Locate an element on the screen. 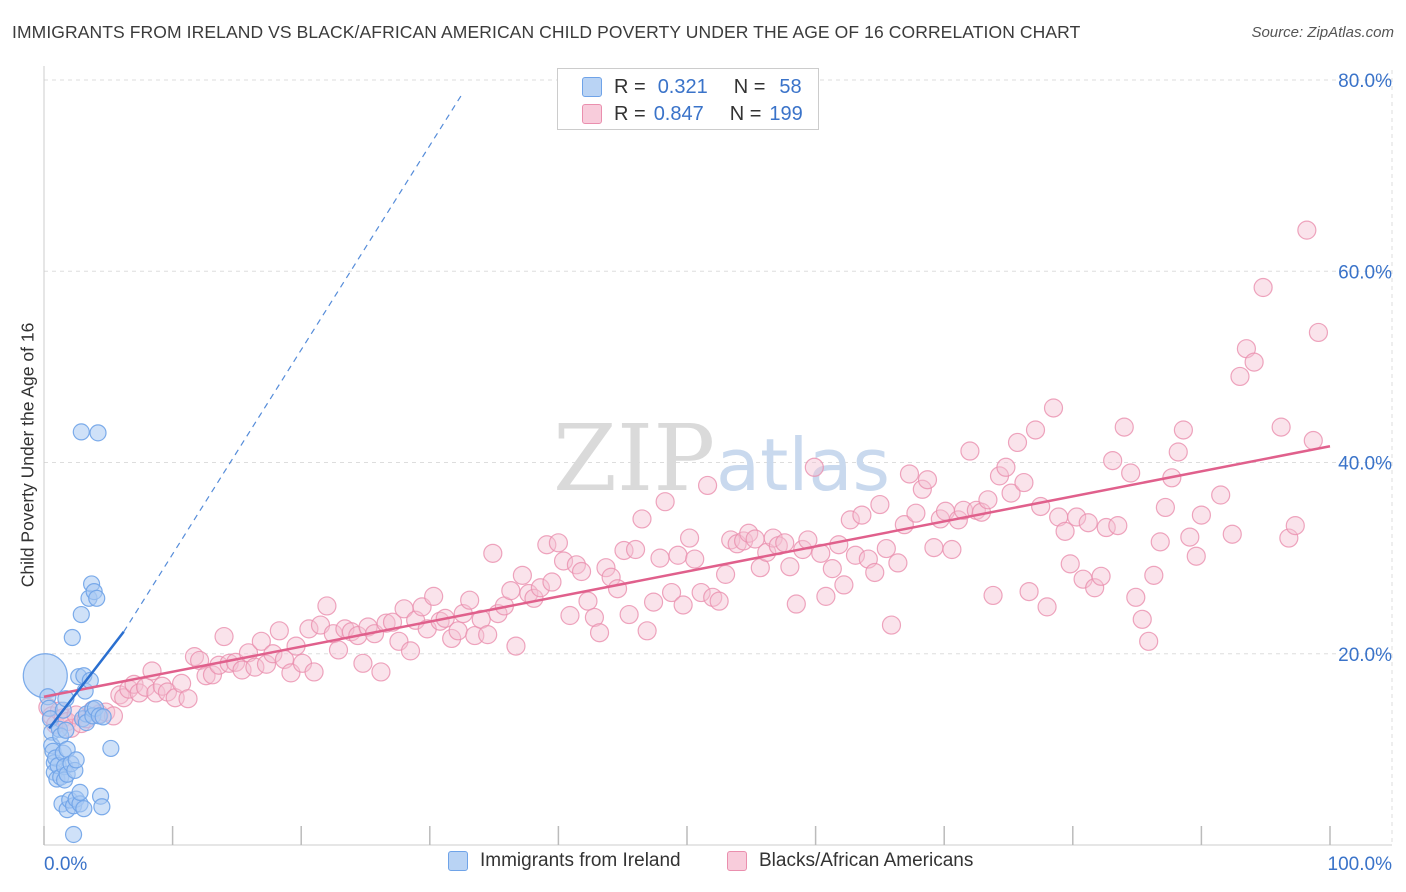  legend-label-ireland: Immigrants from Ireland is located at coordinates (580, 860).